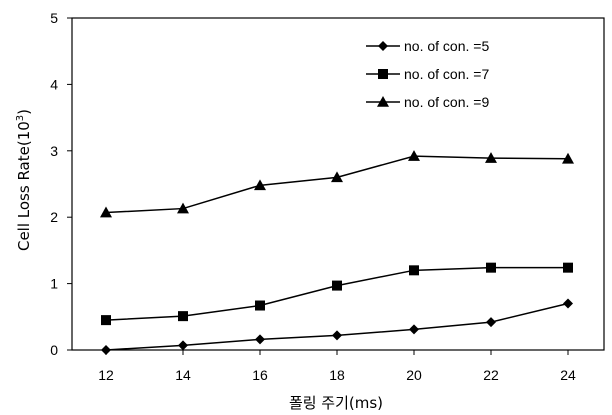  I want to click on x-axis-title: 폴링 주기(ms), so click(336, 403).